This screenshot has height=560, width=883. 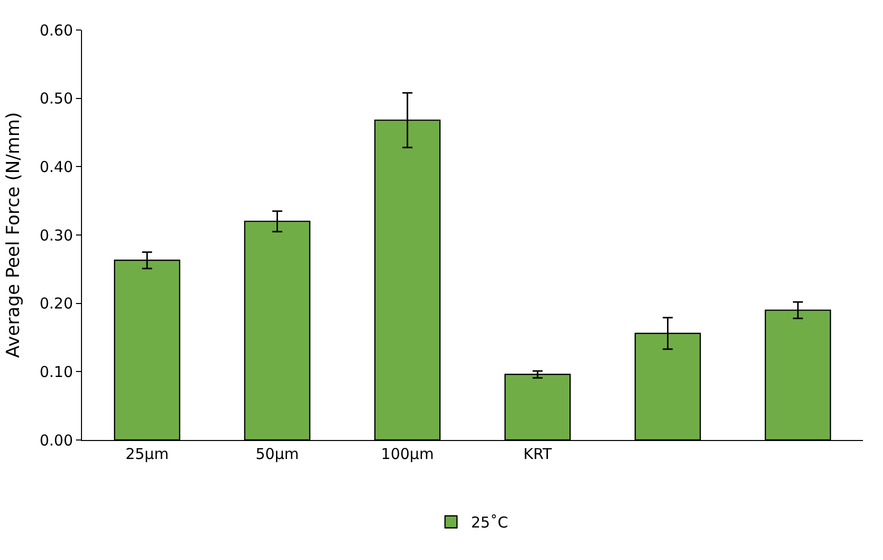 What do you see at coordinates (56, 371) in the screenshot?
I see `y-tick-label: 0.10` at bounding box center [56, 371].